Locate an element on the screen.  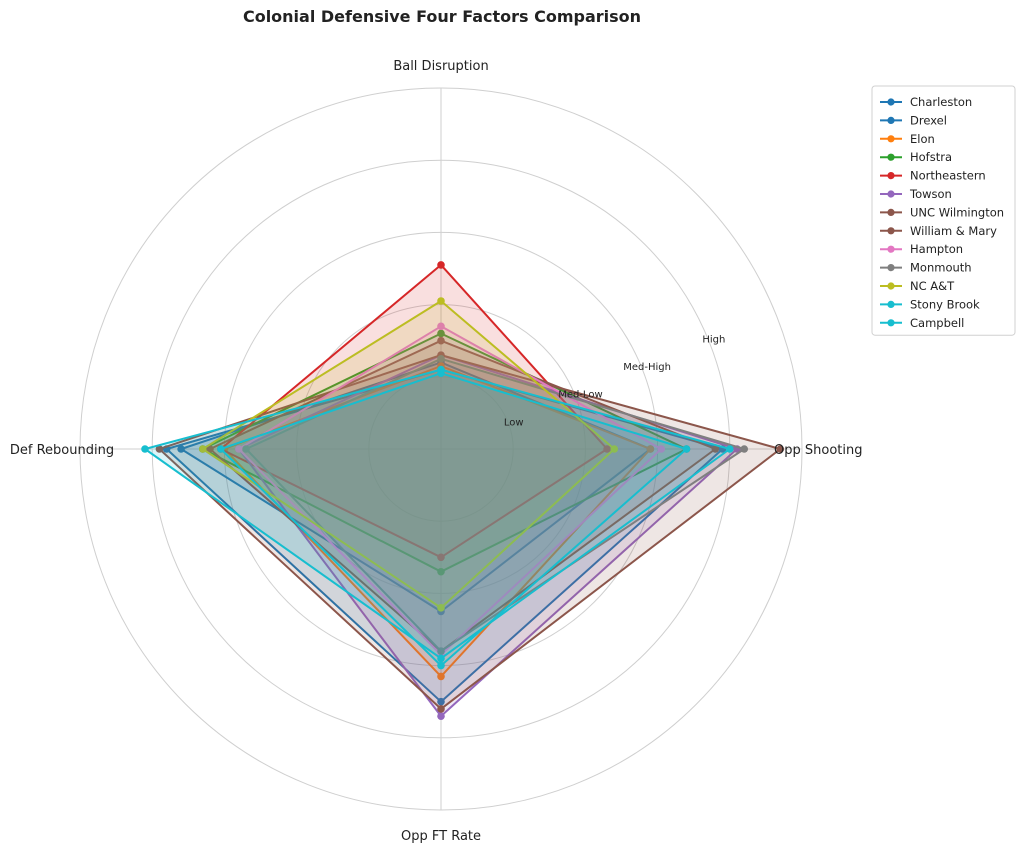
legend-item-hampton: Hampton is located at coordinates (921, 249).